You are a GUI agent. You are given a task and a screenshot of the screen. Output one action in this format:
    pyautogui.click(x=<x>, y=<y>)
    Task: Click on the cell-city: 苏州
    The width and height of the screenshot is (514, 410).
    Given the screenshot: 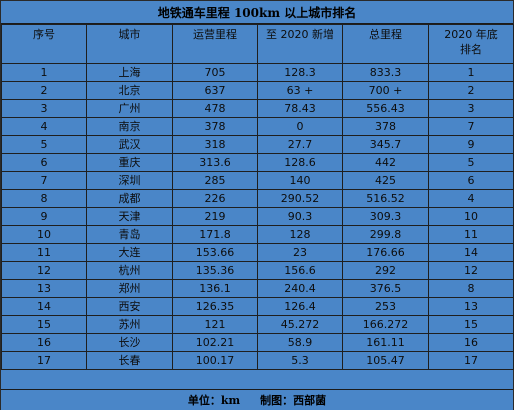 What is the action you would take?
    pyautogui.click(x=129, y=324)
    